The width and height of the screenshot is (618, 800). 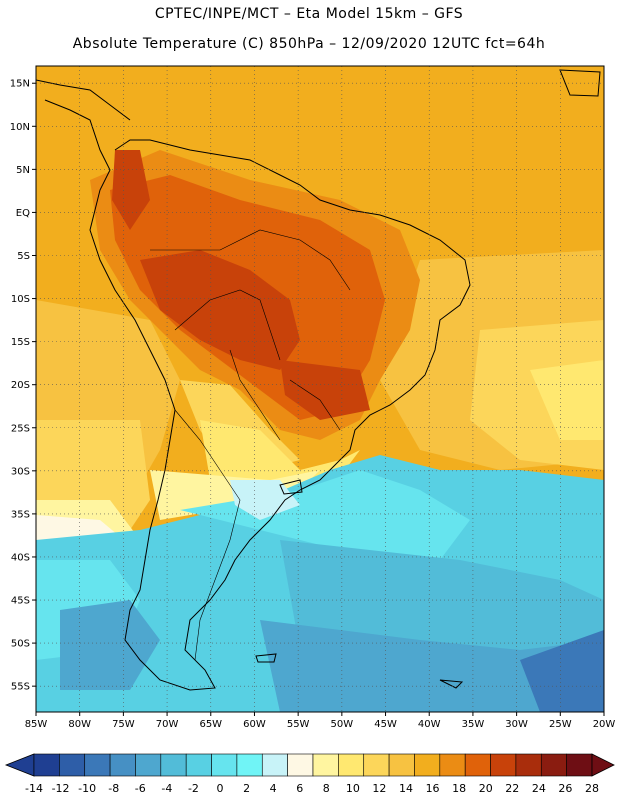 What do you see at coordinates (565, 788) in the screenshot?
I see `colorbar-label: 26` at bounding box center [565, 788].